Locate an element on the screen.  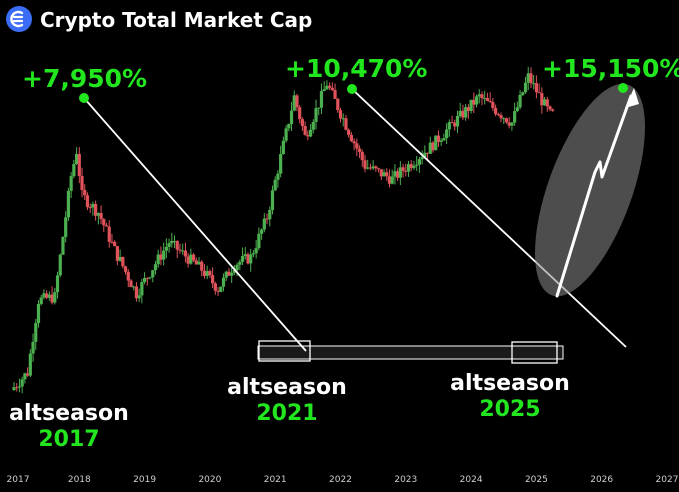
arrow-head-icon is located at coordinates (632, 98).